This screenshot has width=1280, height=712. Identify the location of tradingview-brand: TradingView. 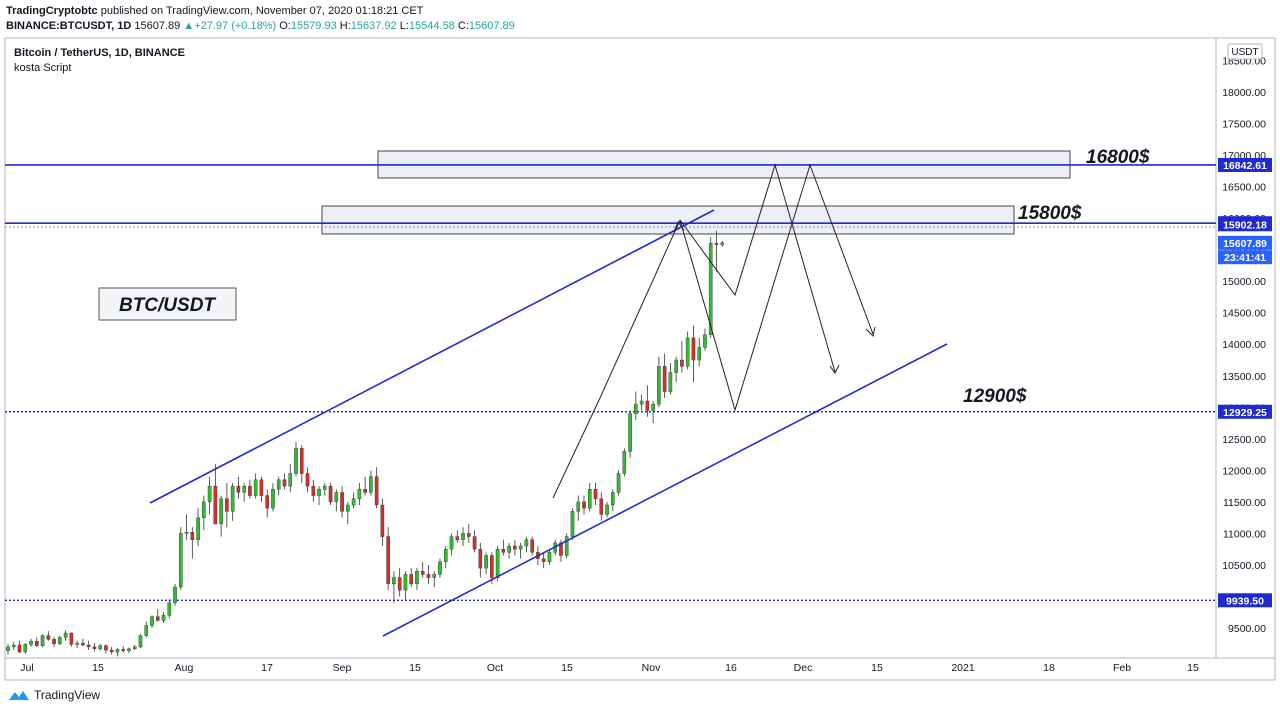
(54, 695).